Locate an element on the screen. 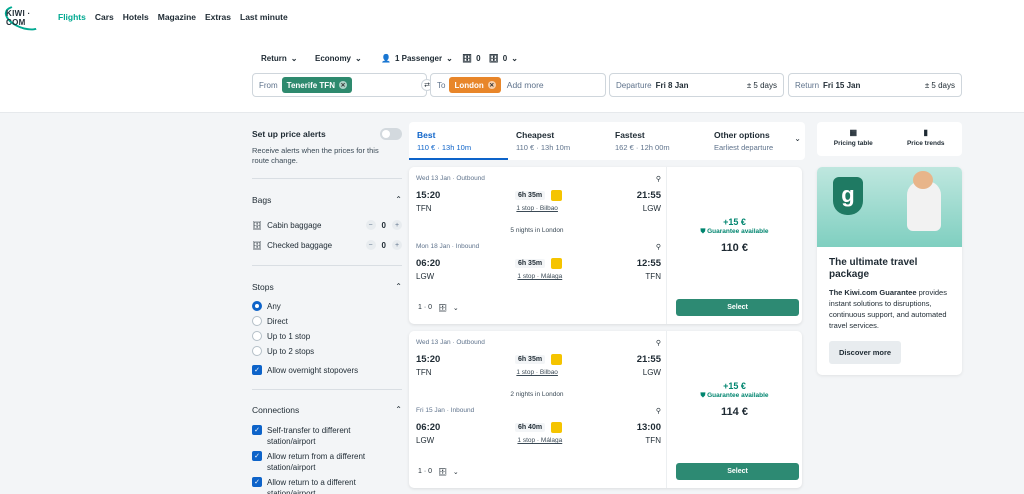 The height and width of the screenshot is (494, 1024). total-price: 114 € is located at coordinates (734, 412).